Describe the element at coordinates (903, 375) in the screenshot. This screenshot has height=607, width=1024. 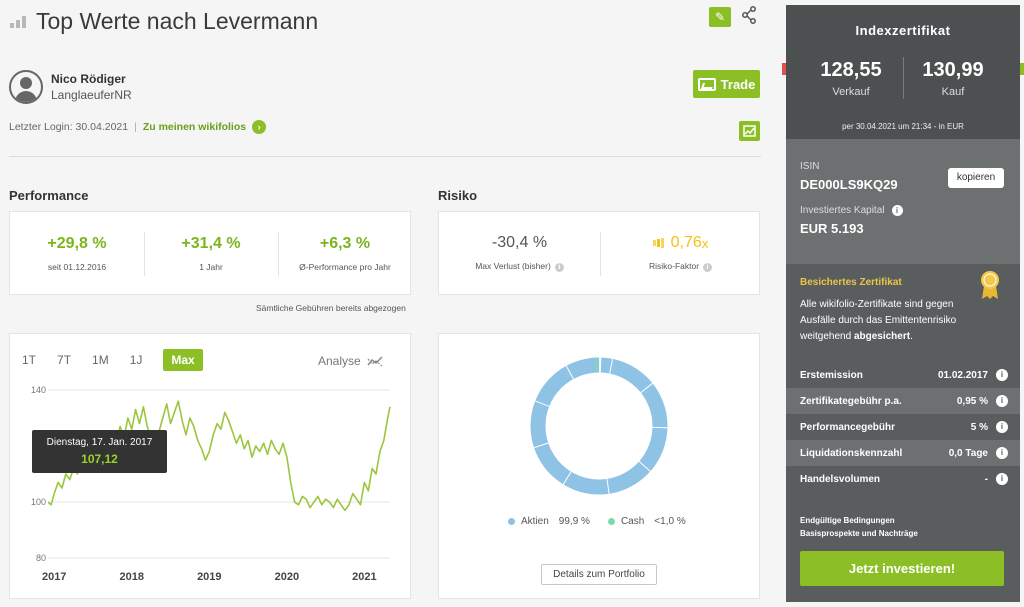
I see `fact-row: Erstemission 01.02.2017 i` at that location.